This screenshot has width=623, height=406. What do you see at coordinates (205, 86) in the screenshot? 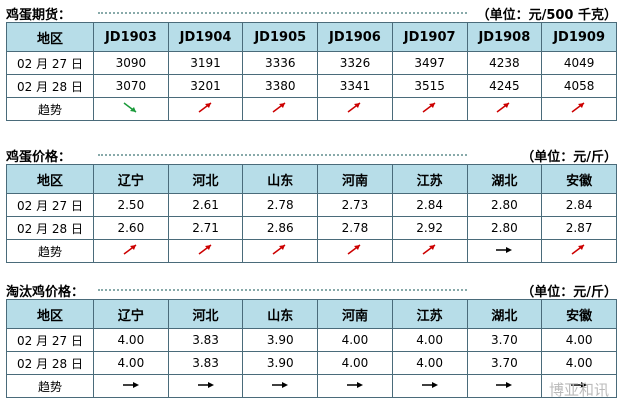
I see `value-cell: 3201` at bounding box center [205, 86].